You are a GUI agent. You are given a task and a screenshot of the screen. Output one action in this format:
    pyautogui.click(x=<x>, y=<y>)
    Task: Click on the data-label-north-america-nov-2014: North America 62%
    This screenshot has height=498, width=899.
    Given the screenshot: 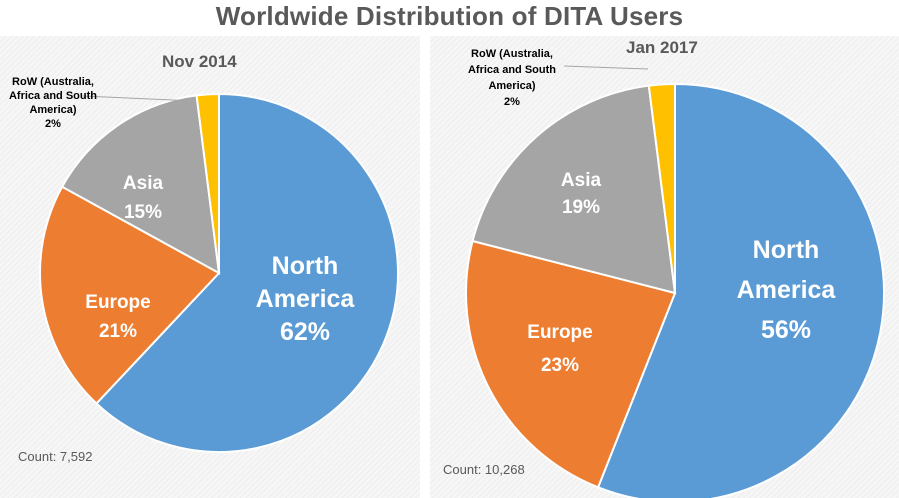 What is the action you would take?
    pyautogui.click(x=306, y=299)
    